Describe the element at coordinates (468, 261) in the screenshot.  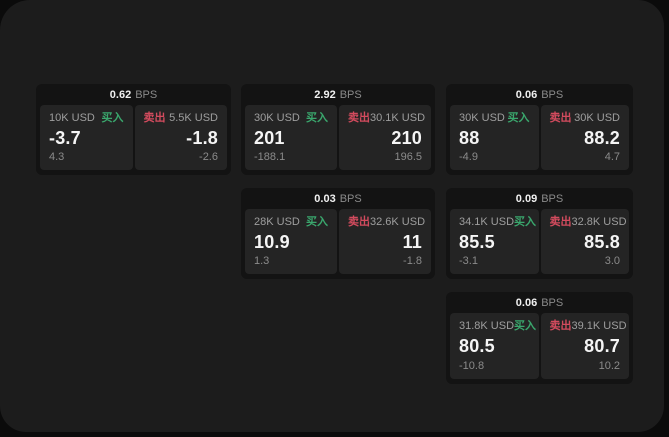
I see `buy-change: -3.1` at that location.